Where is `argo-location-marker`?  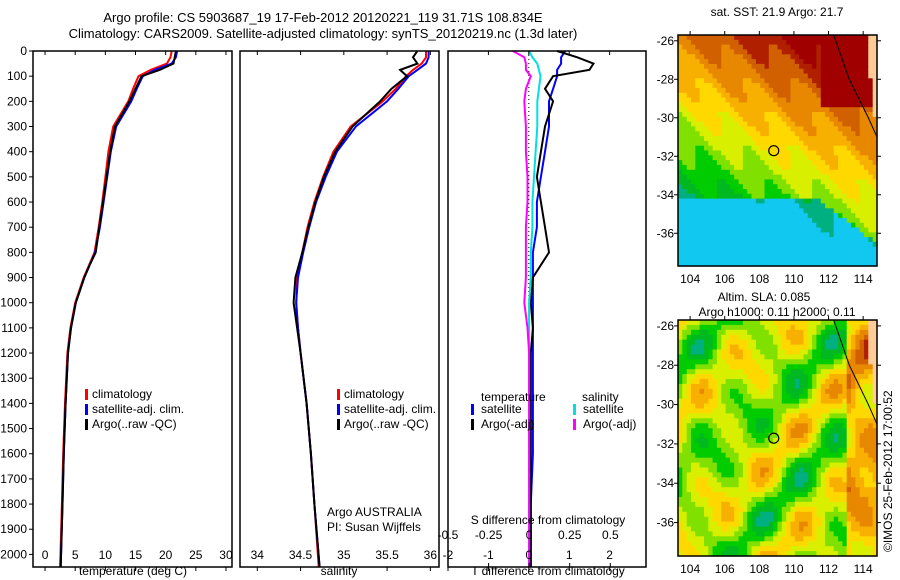
argo-location-marker is located at coordinates (774, 151).